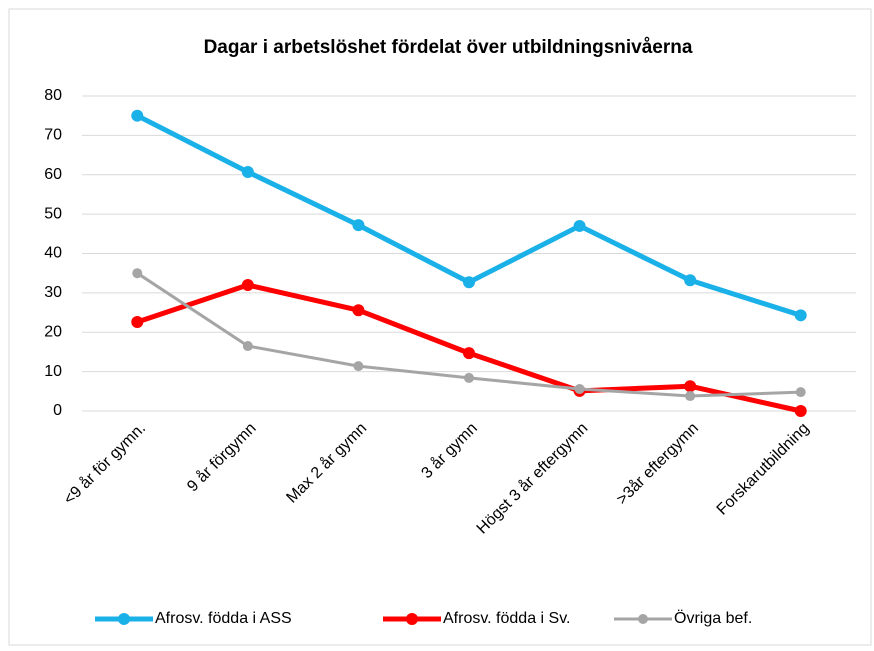  What do you see at coordinates (53, 292) in the screenshot?
I see `y-tick-label: 30` at bounding box center [53, 292].